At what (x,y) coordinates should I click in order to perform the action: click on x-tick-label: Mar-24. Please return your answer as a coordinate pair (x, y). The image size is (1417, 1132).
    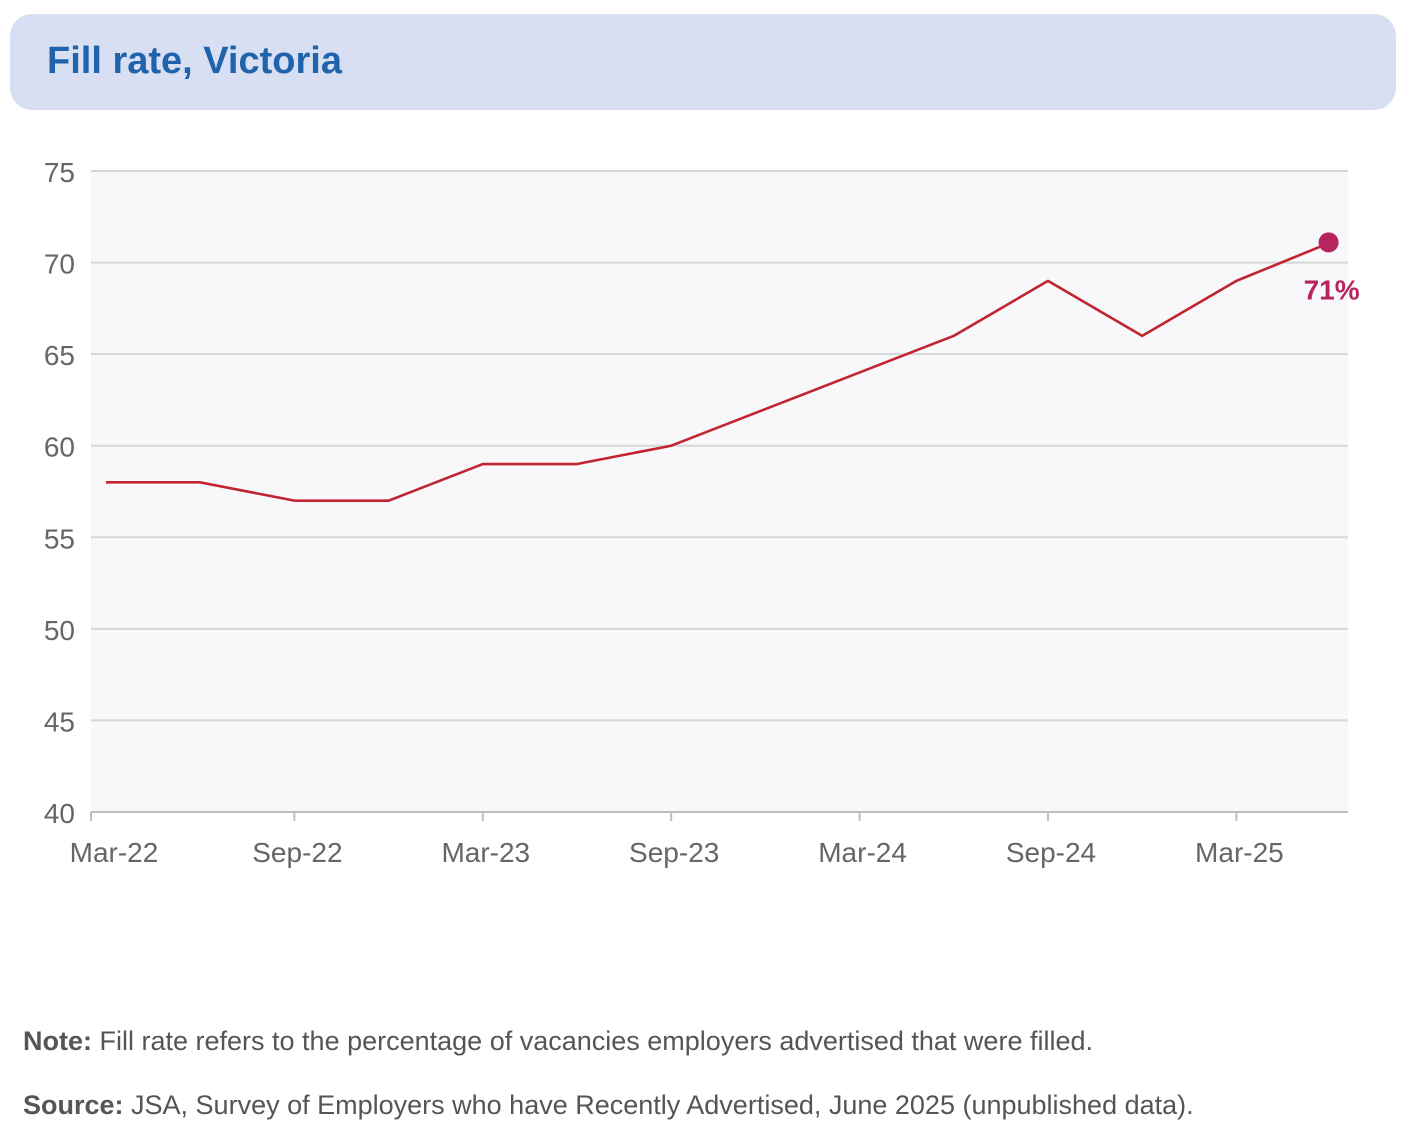
    Looking at the image, I should click on (862, 852).